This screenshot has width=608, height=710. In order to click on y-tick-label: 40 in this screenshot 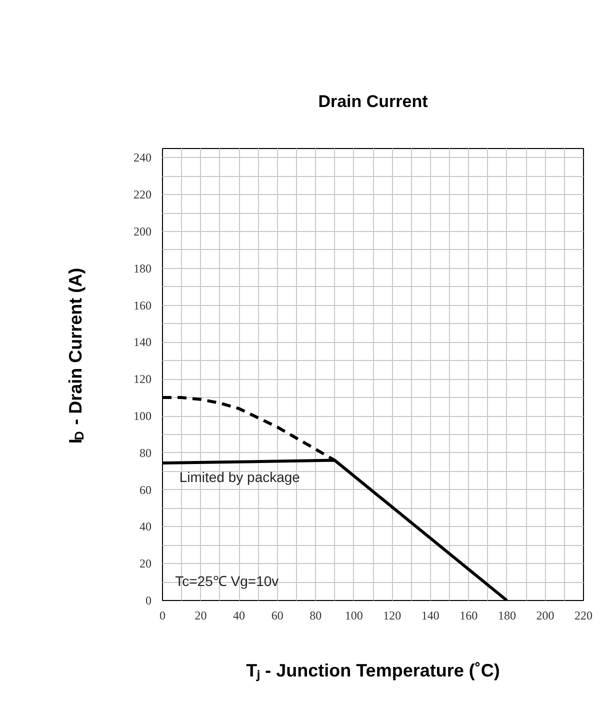, I will do `click(146, 527)`.